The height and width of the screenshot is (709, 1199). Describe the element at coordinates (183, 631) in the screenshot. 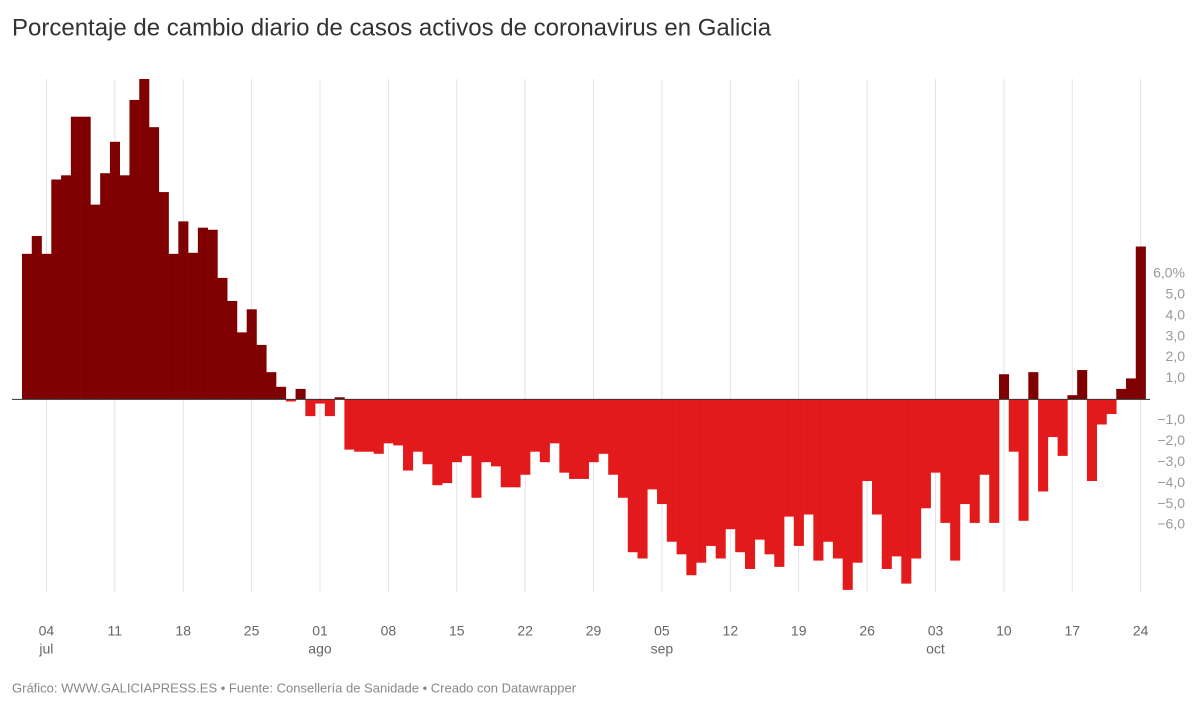

I see `x-tick-label: 18` at that location.